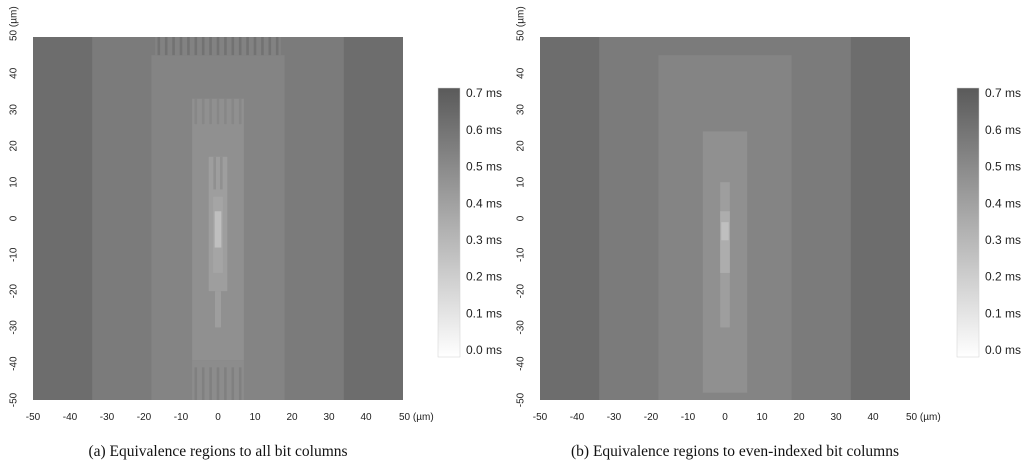 The width and height of the screenshot is (1031, 471). I want to click on colorbar-label: 0.2 ms, so click(1003, 277).